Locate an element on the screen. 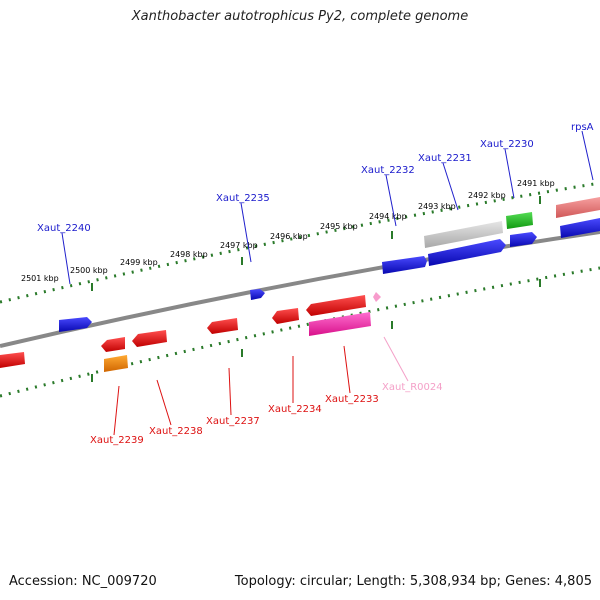  scale-label: 2495 kbp is located at coordinates (339, 226).